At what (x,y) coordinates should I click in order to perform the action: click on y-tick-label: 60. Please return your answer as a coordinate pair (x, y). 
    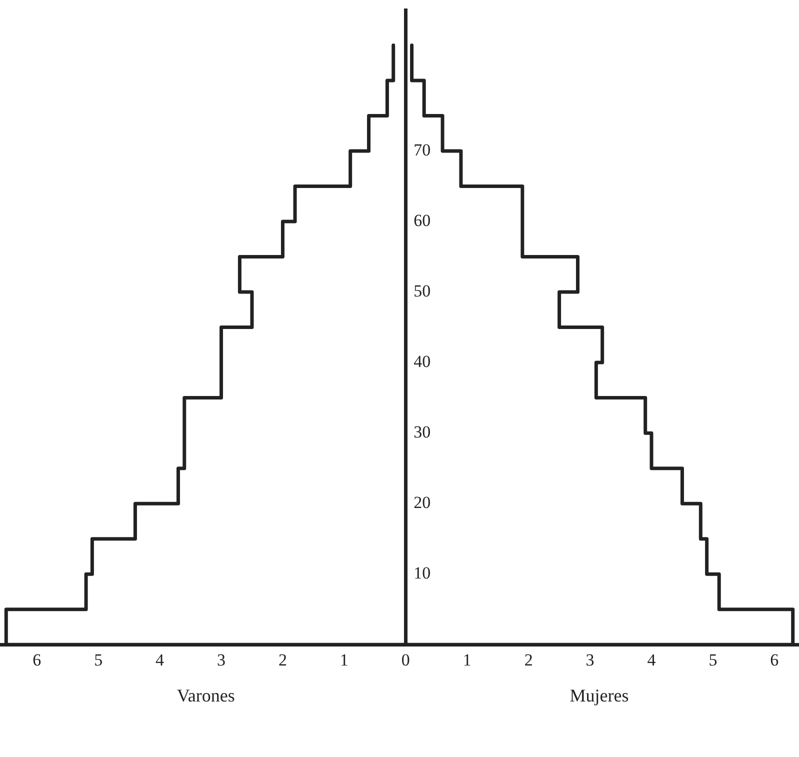
    Looking at the image, I should click on (422, 220).